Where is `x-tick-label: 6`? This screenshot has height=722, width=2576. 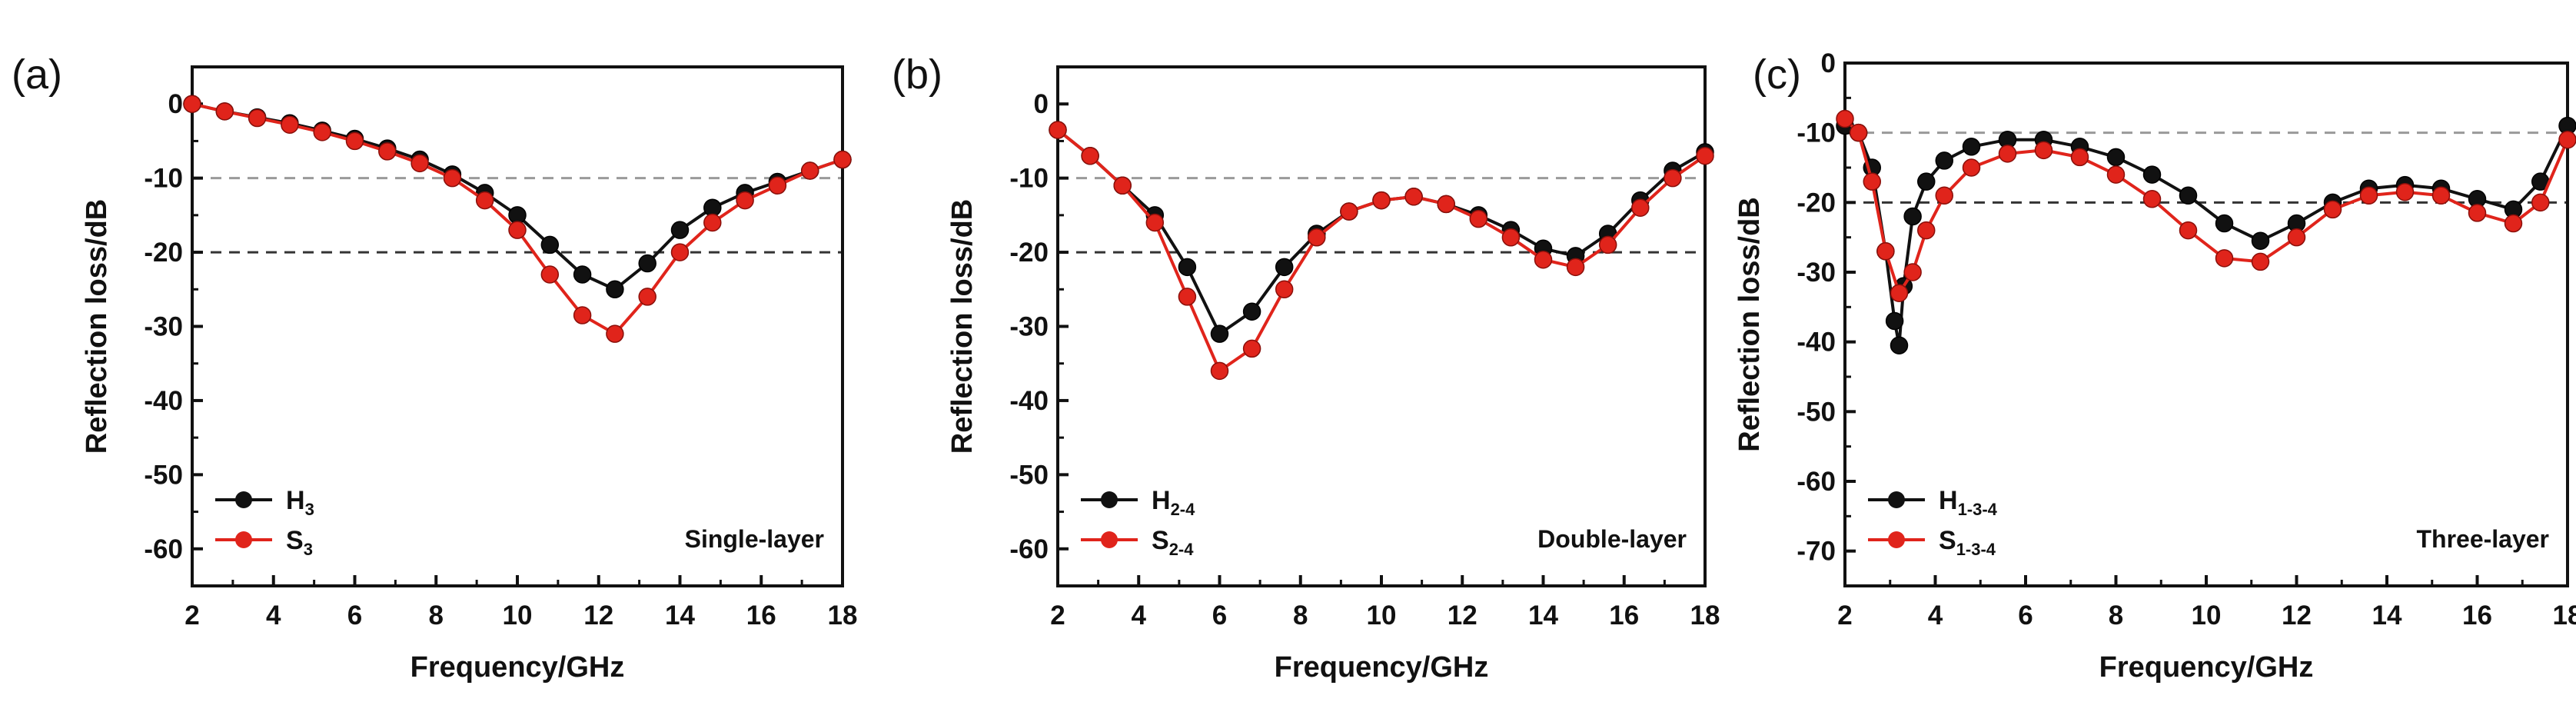
x-tick-label: 6 is located at coordinates (1219, 616).